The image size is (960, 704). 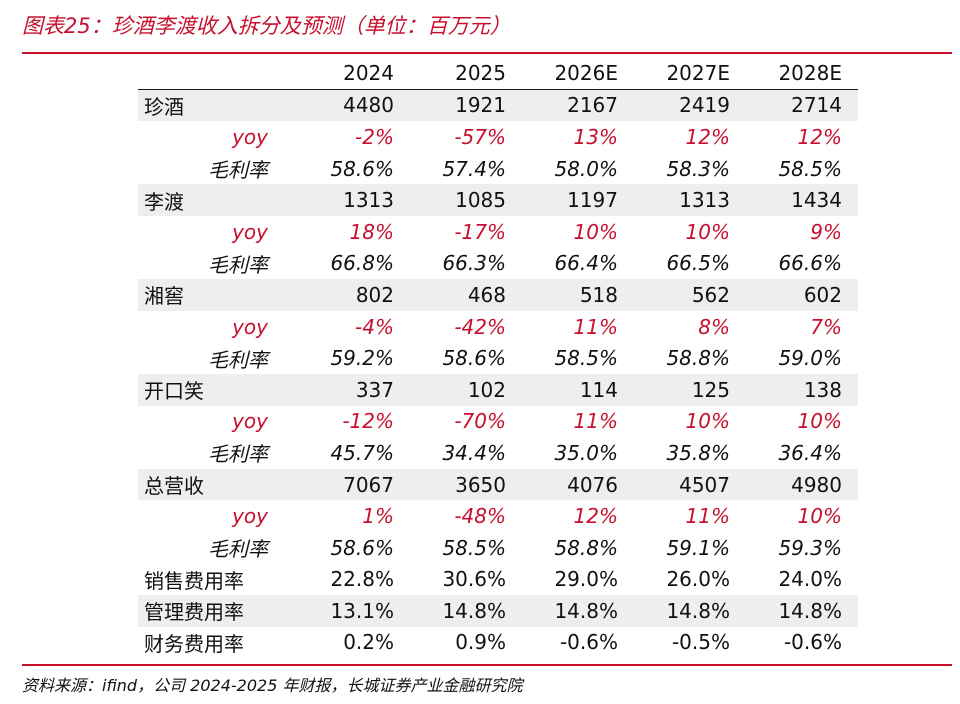 I want to click on yoy-row: yoy 18% -17% 10% 10% 9%, so click(x=498, y=232).